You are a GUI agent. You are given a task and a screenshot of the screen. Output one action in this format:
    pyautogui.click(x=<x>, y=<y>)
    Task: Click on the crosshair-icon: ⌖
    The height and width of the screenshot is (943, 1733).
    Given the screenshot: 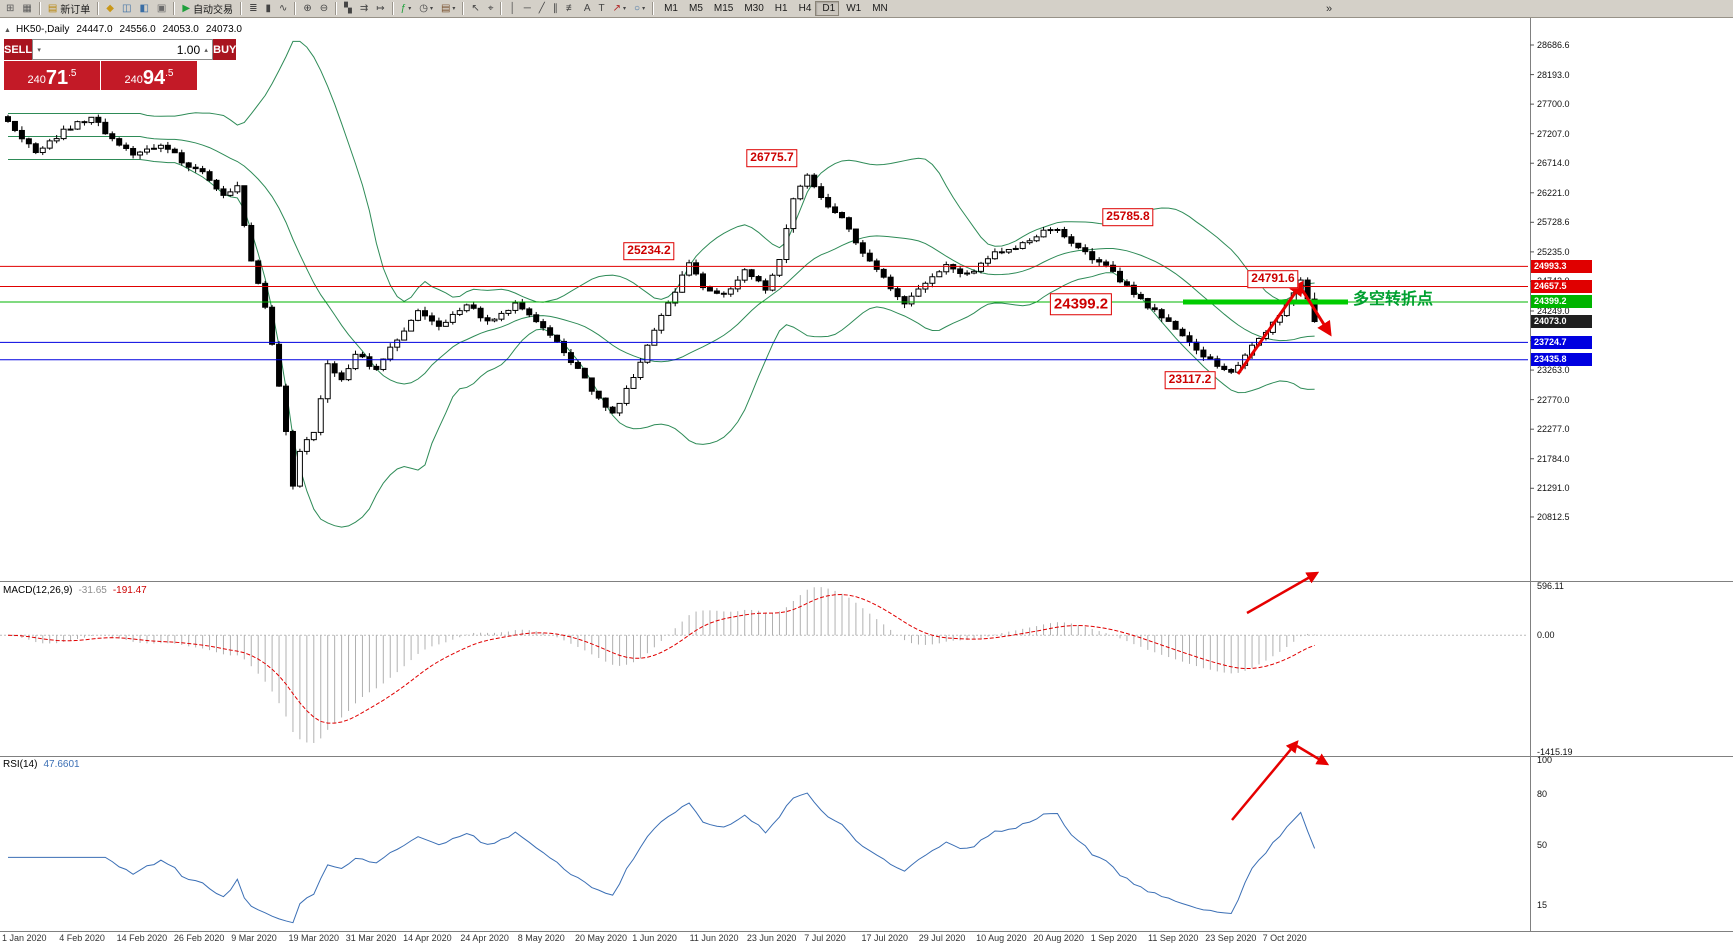 What is the action you would take?
    pyautogui.click(x=491, y=8)
    